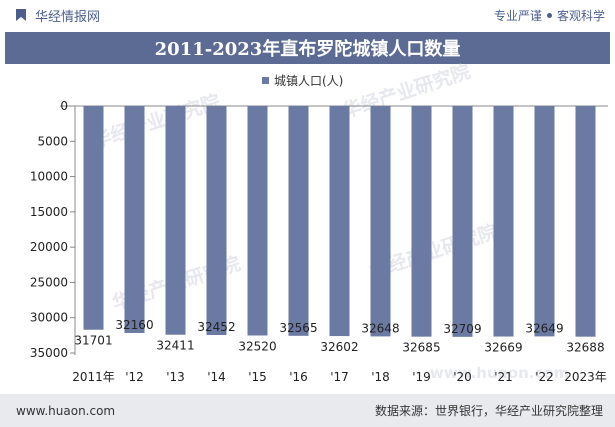 The image size is (615, 427). Describe the element at coordinates (421, 377) in the screenshot. I see `x-tick-label: '19` at that location.